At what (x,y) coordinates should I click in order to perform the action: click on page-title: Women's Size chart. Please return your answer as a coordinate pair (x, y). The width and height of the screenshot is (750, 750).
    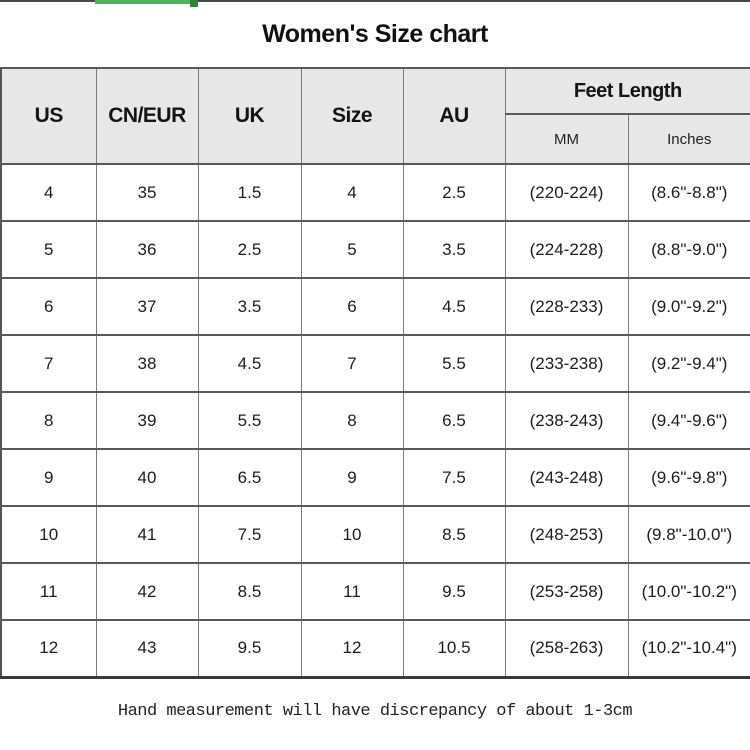
    Looking at the image, I should click on (375, 34).